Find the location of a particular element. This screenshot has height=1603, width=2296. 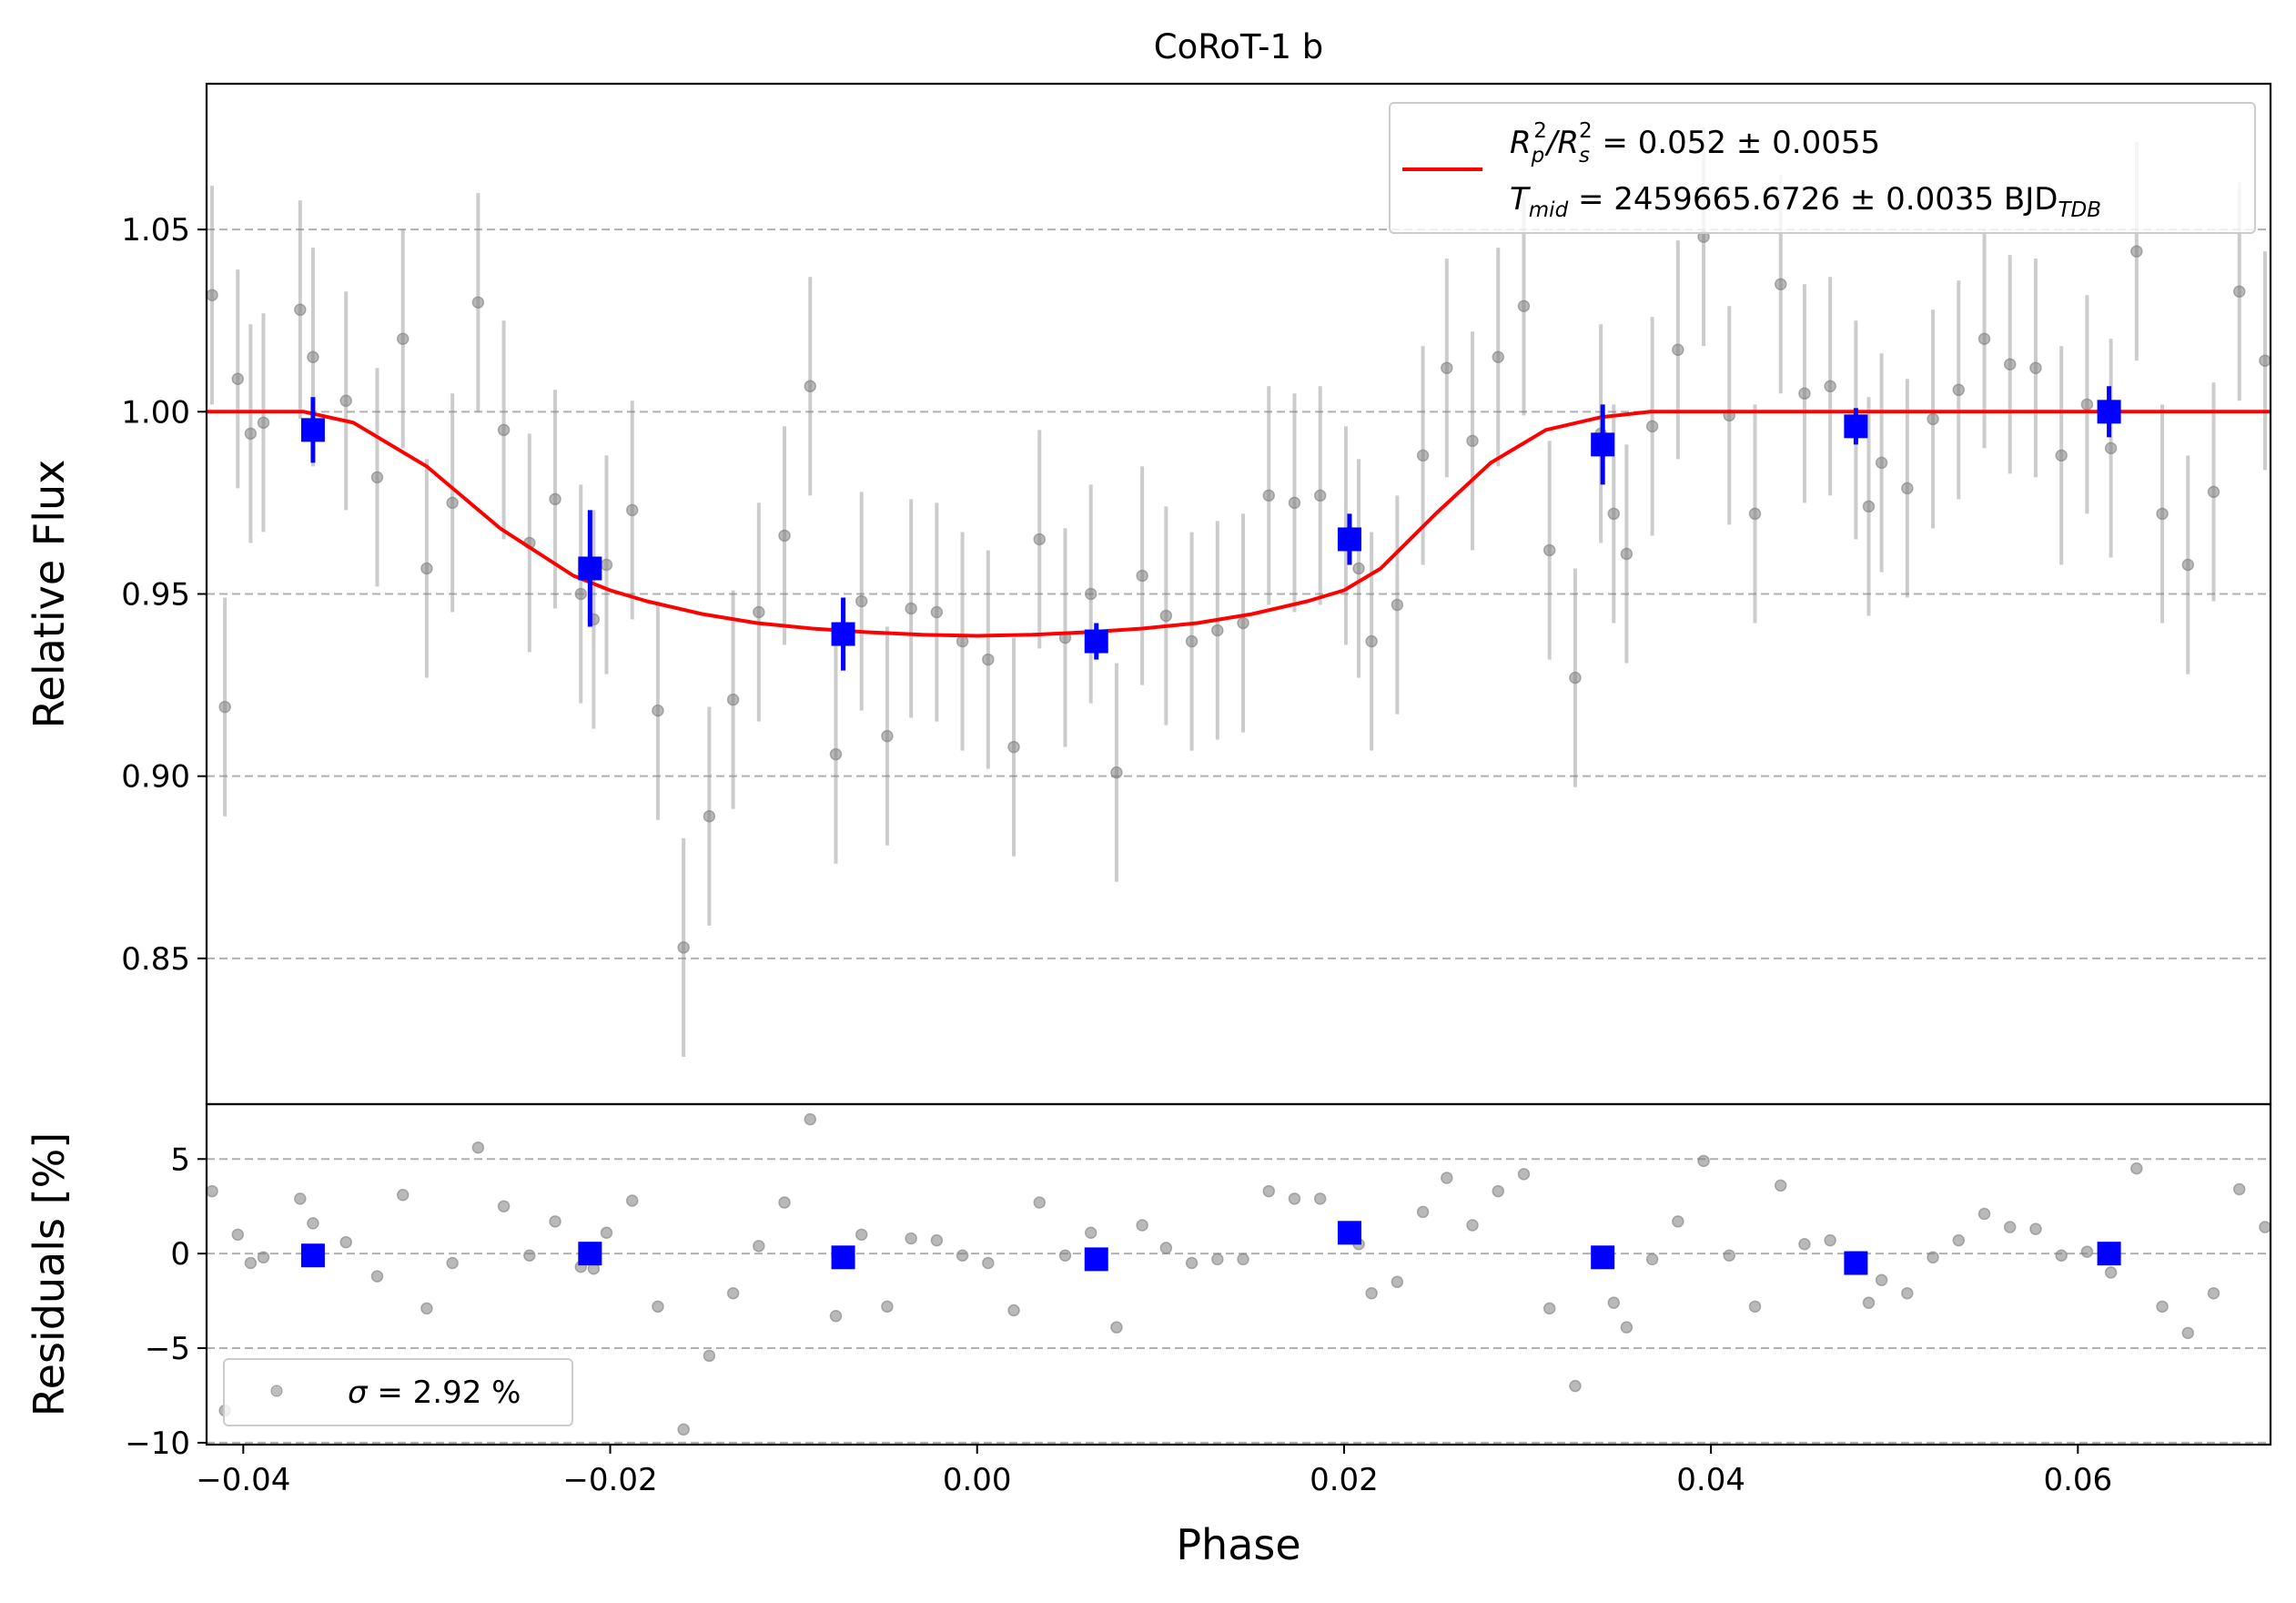

residuals-y-axis-label: Residuals [%] is located at coordinates (50, 1274).